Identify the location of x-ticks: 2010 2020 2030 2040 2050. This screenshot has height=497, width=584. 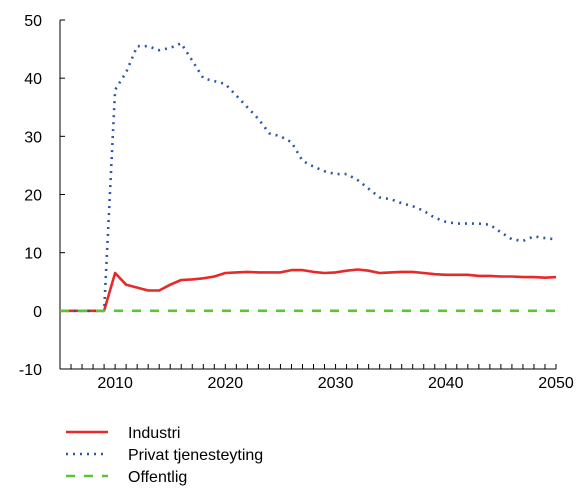
(316, 378).